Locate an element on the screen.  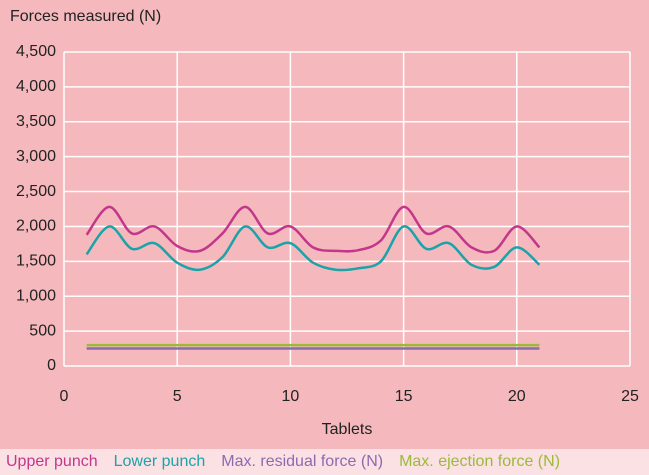
legend-strip is located at coordinates (324, 462).